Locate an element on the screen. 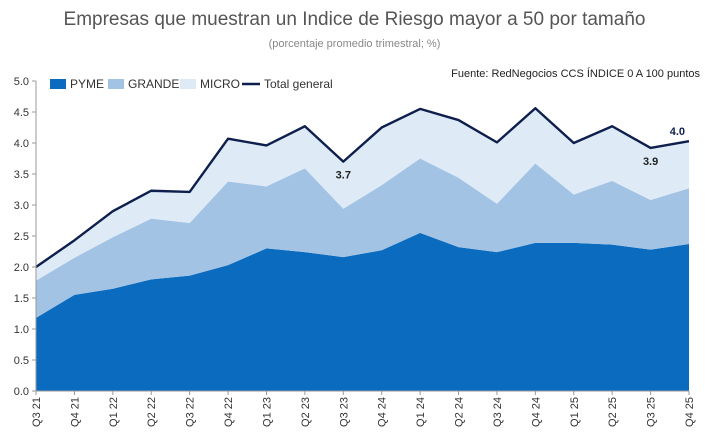 Image resolution: width=709 pixels, height=438 pixels. y-tick-label: 0.5 is located at coordinates (21, 361).